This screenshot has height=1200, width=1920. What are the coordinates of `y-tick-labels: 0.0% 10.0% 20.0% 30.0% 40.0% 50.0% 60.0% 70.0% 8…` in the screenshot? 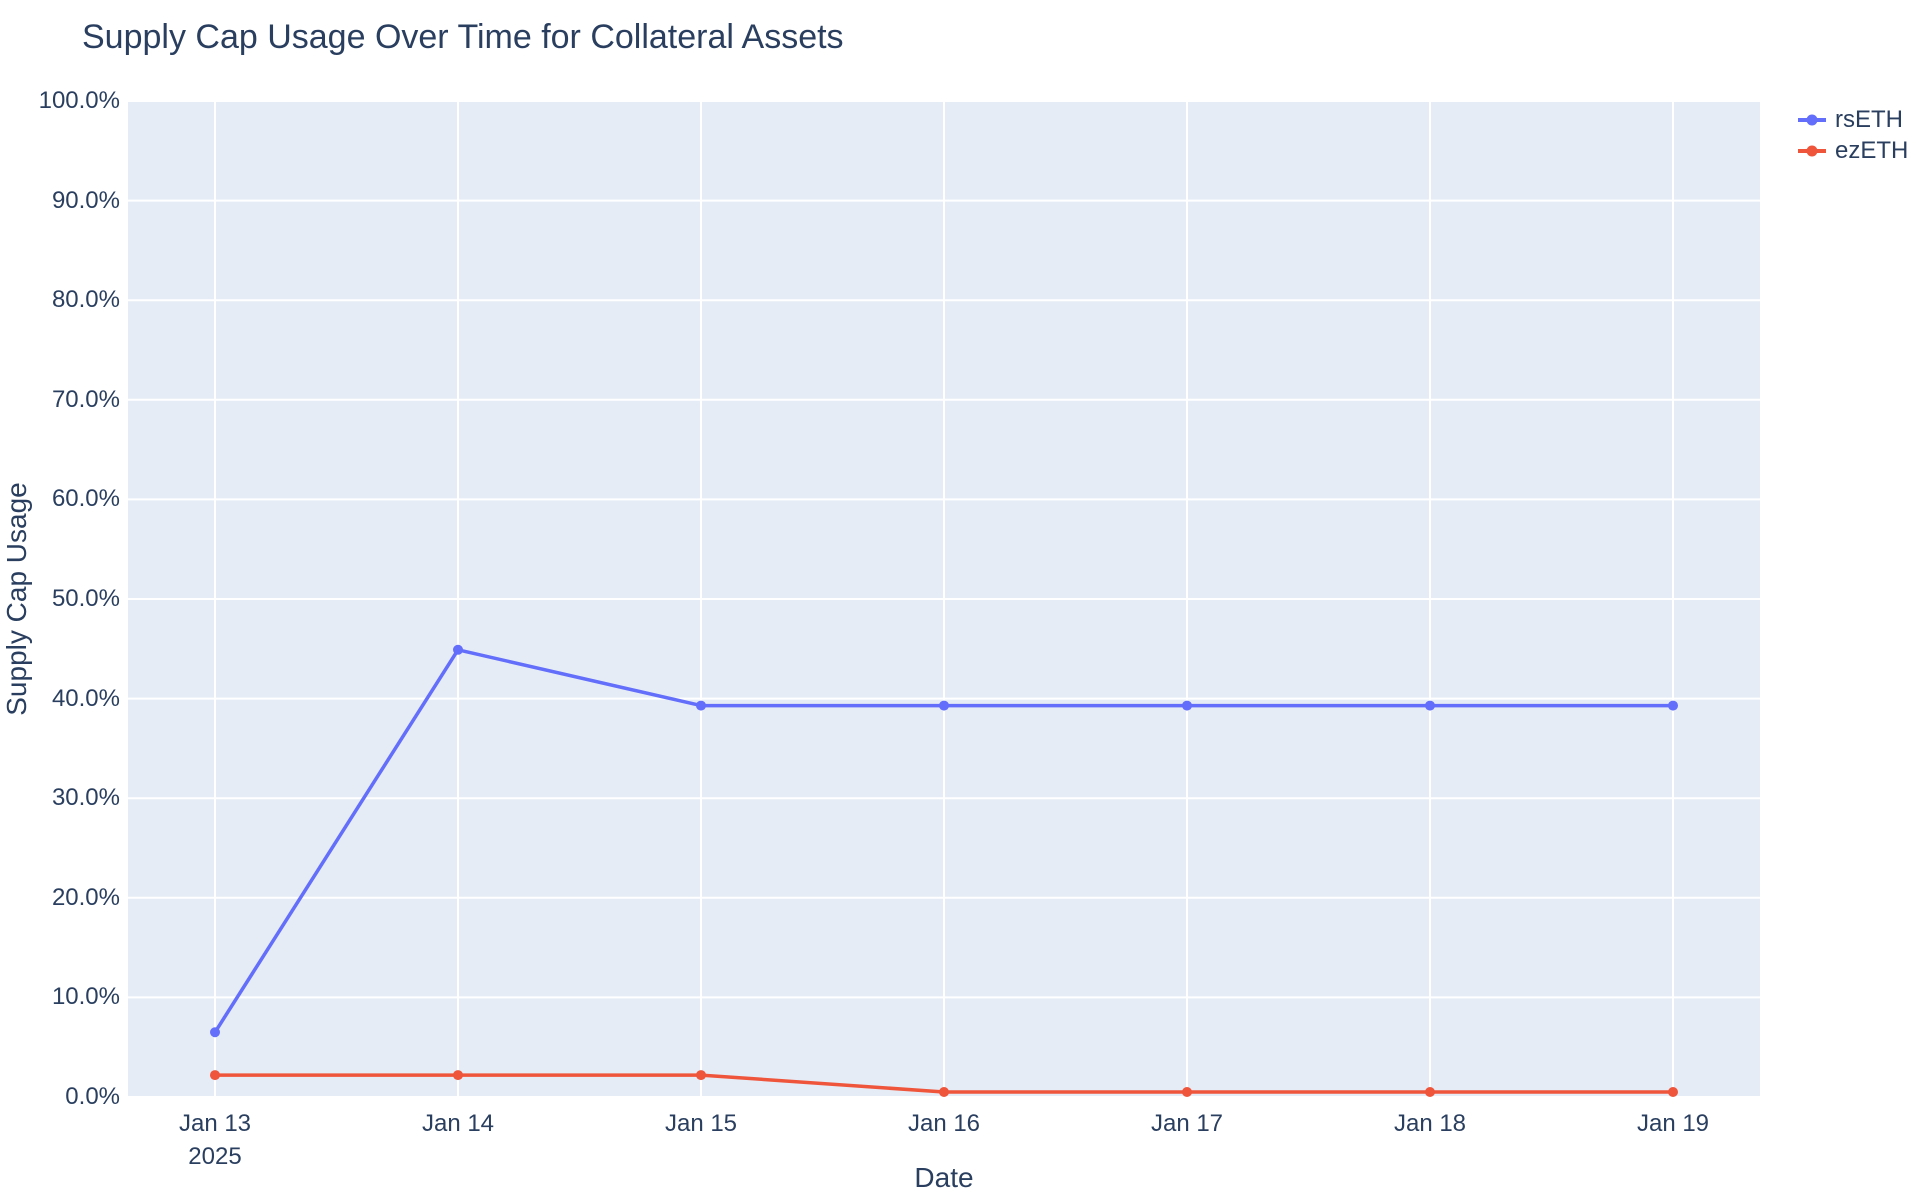 It's located at (60, 598).